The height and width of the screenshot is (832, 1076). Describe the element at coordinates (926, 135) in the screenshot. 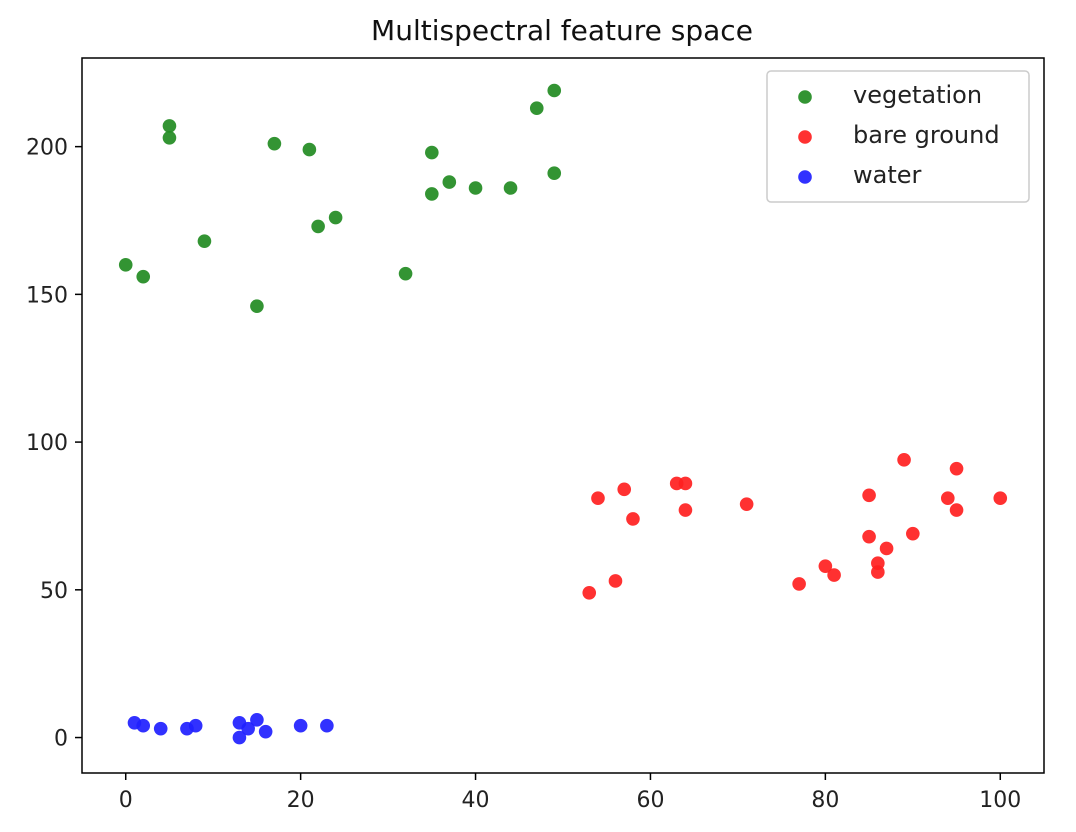

I see `legend-label: bare ground` at that location.